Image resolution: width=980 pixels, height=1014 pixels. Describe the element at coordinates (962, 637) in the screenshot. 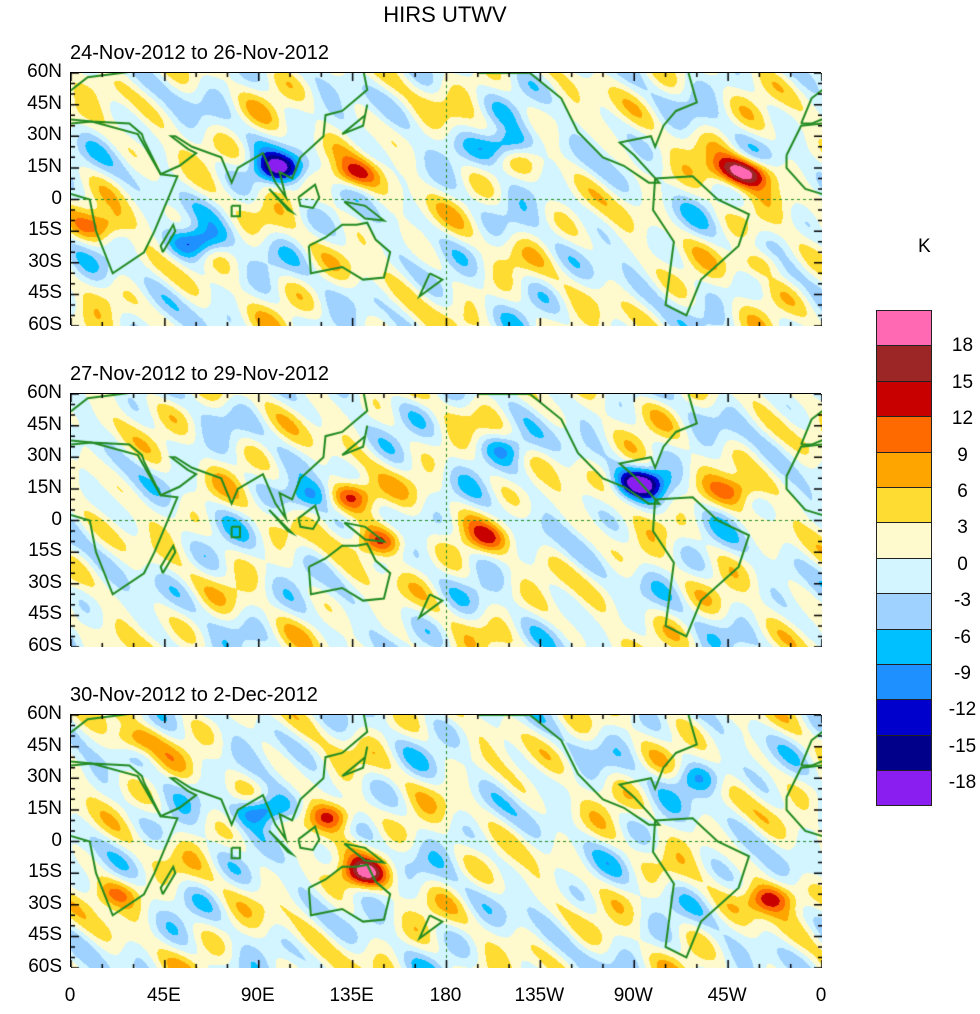

I see `colorbar-label: -6` at that location.